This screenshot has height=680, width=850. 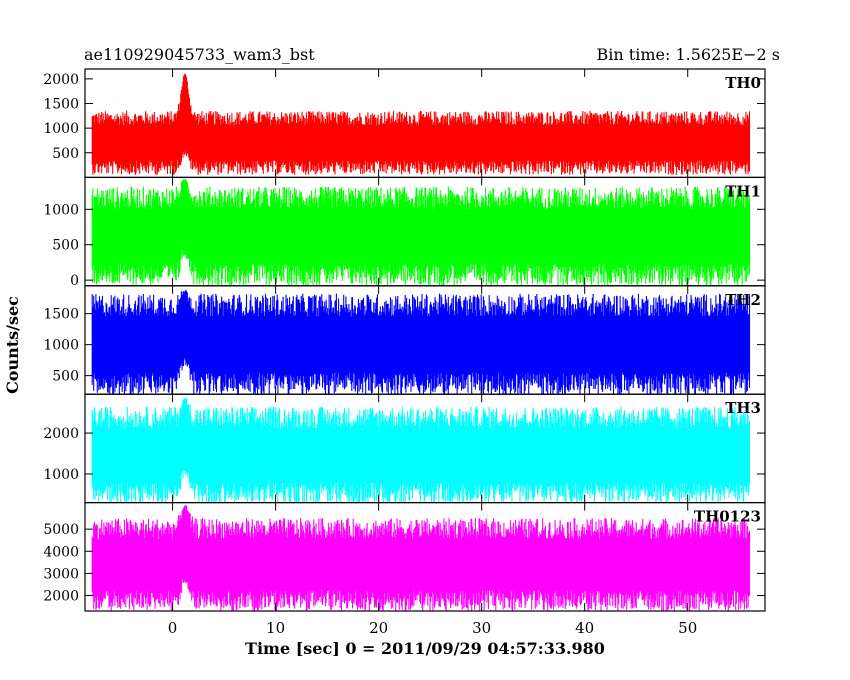 I want to click on x-axis-labels: 0 10 20 30 40 50, so click(x=432, y=628).